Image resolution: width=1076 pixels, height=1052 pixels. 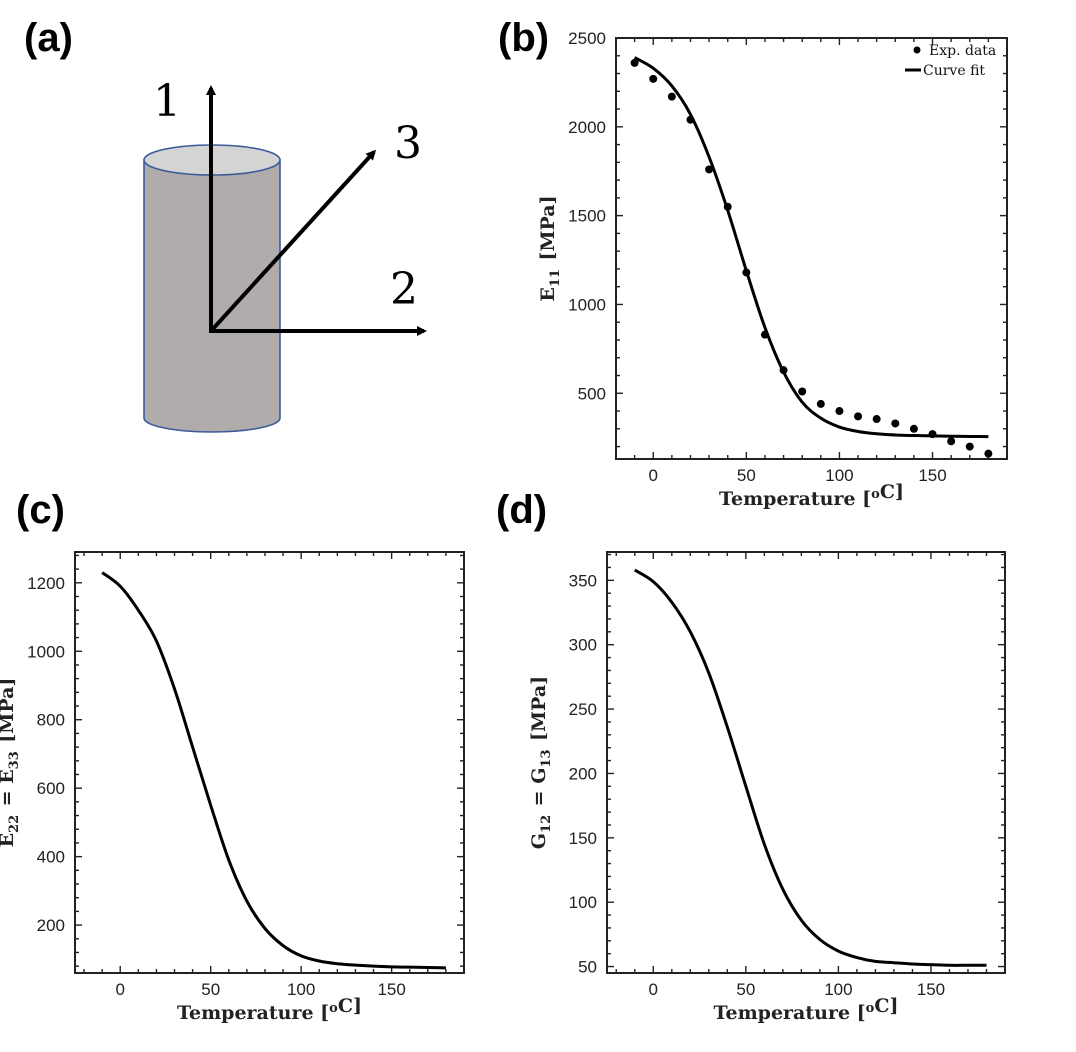 What do you see at coordinates (592, 393) in the screenshot?
I see `y-tick-label: 500` at bounding box center [592, 393].